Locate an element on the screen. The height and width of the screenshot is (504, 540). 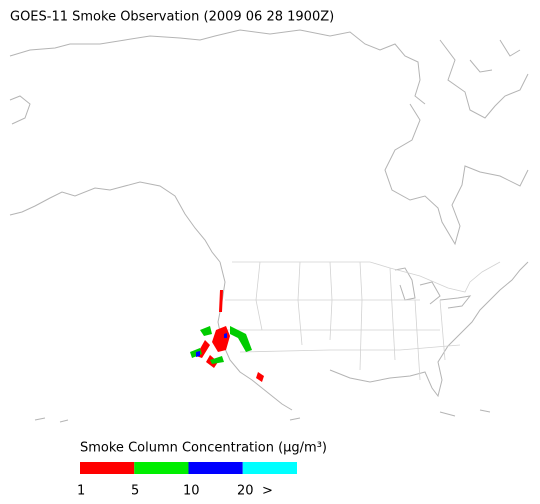
colorbar: 1 5 10 20 > is located at coordinates (187, 480).